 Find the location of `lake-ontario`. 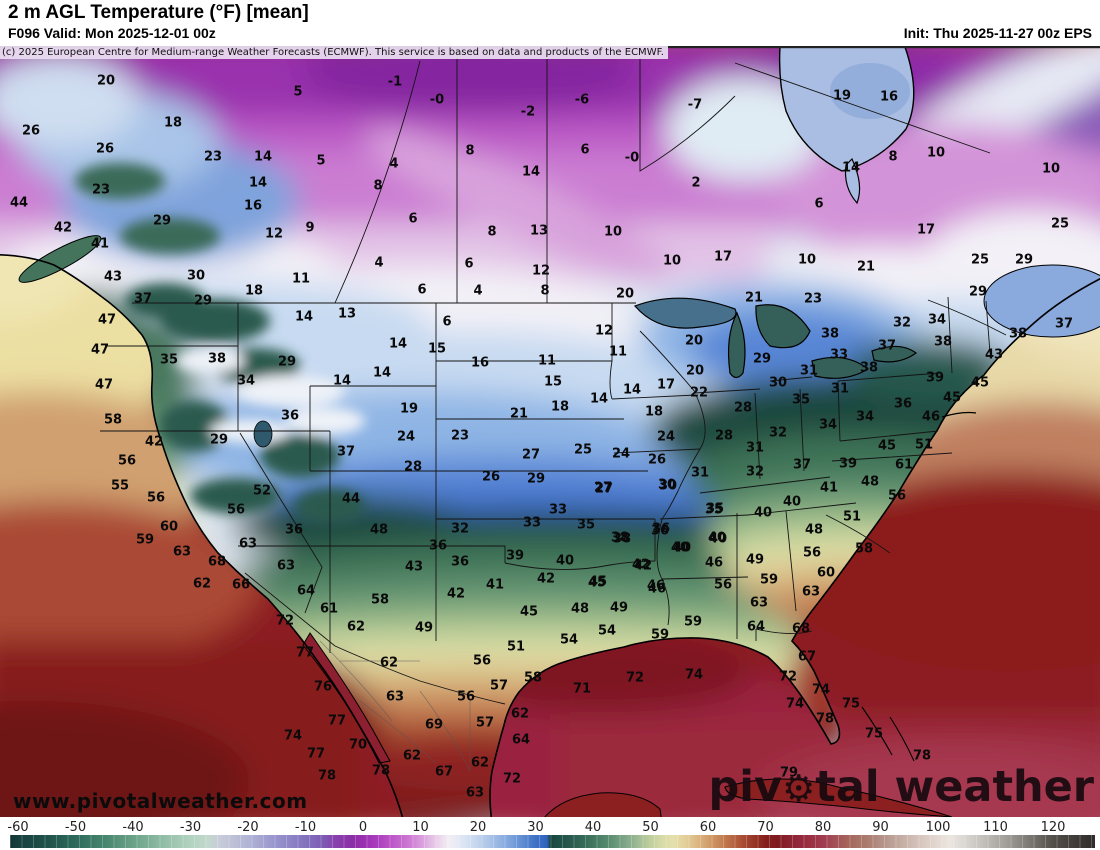

lake-ontario is located at coordinates (894, 354).